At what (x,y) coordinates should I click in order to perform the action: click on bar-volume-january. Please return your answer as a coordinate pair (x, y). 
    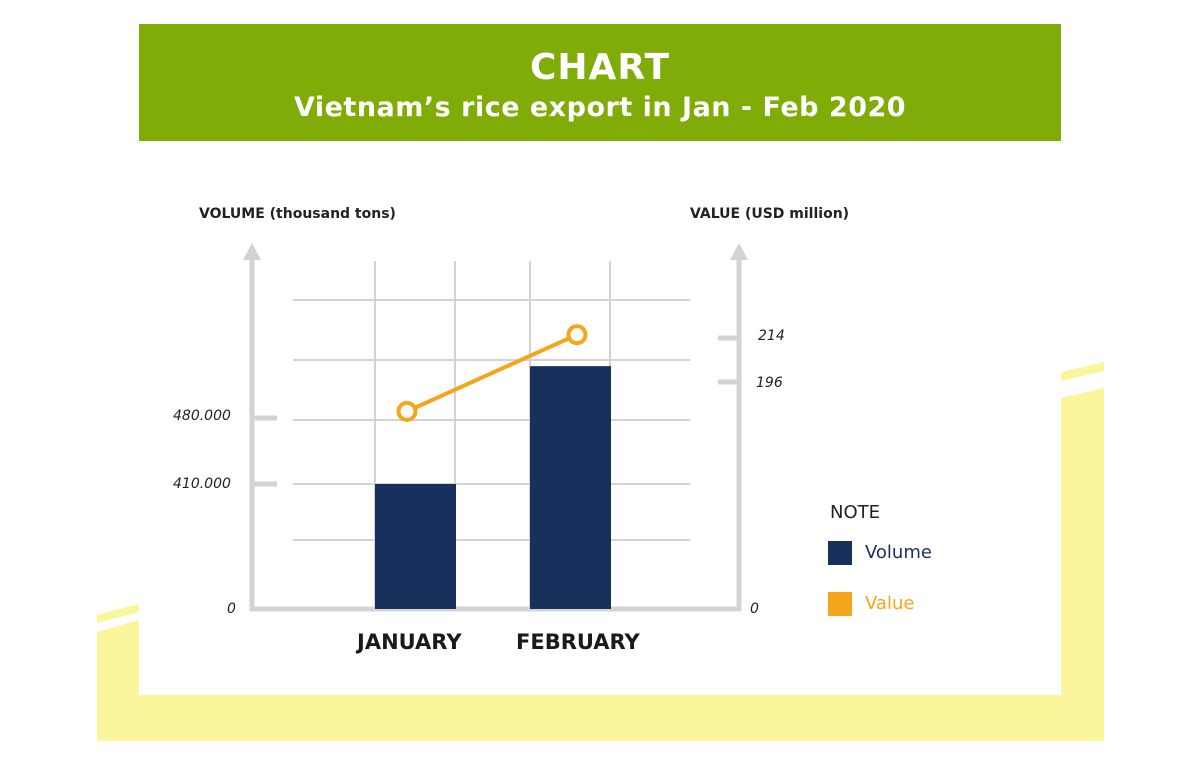
    Looking at the image, I should click on (415, 546).